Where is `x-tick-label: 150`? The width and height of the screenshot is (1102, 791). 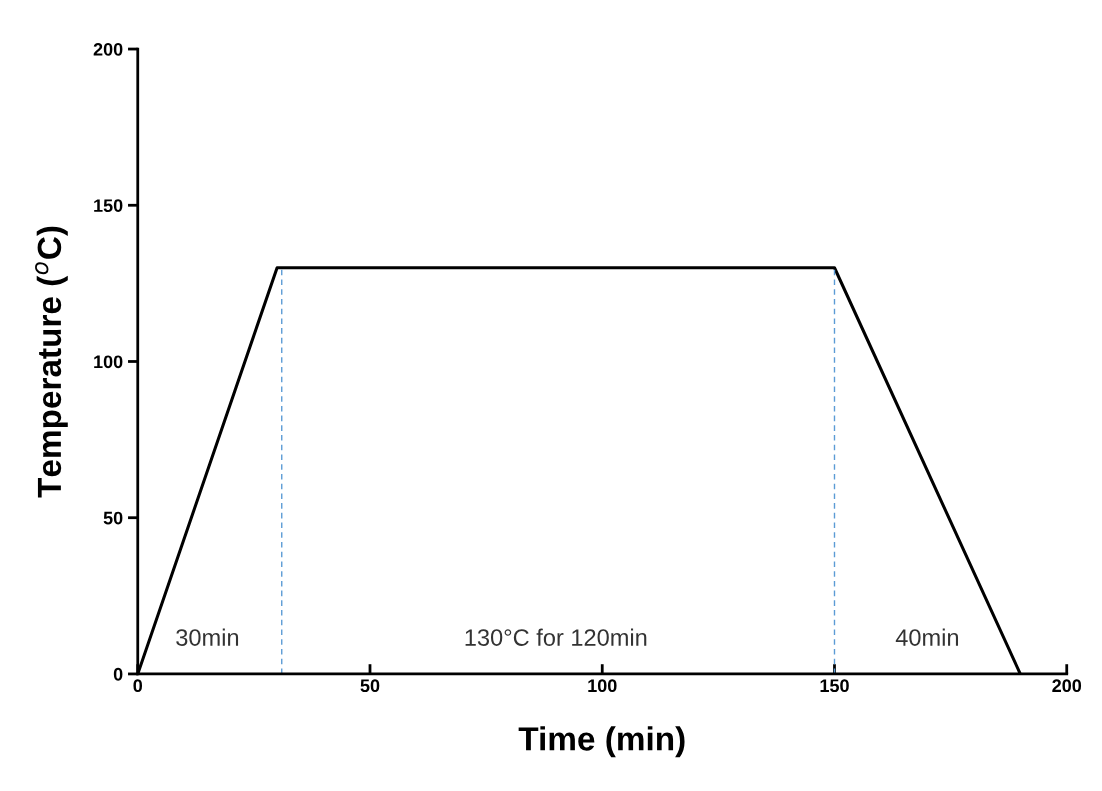 x-tick-label: 150 is located at coordinates (834, 686).